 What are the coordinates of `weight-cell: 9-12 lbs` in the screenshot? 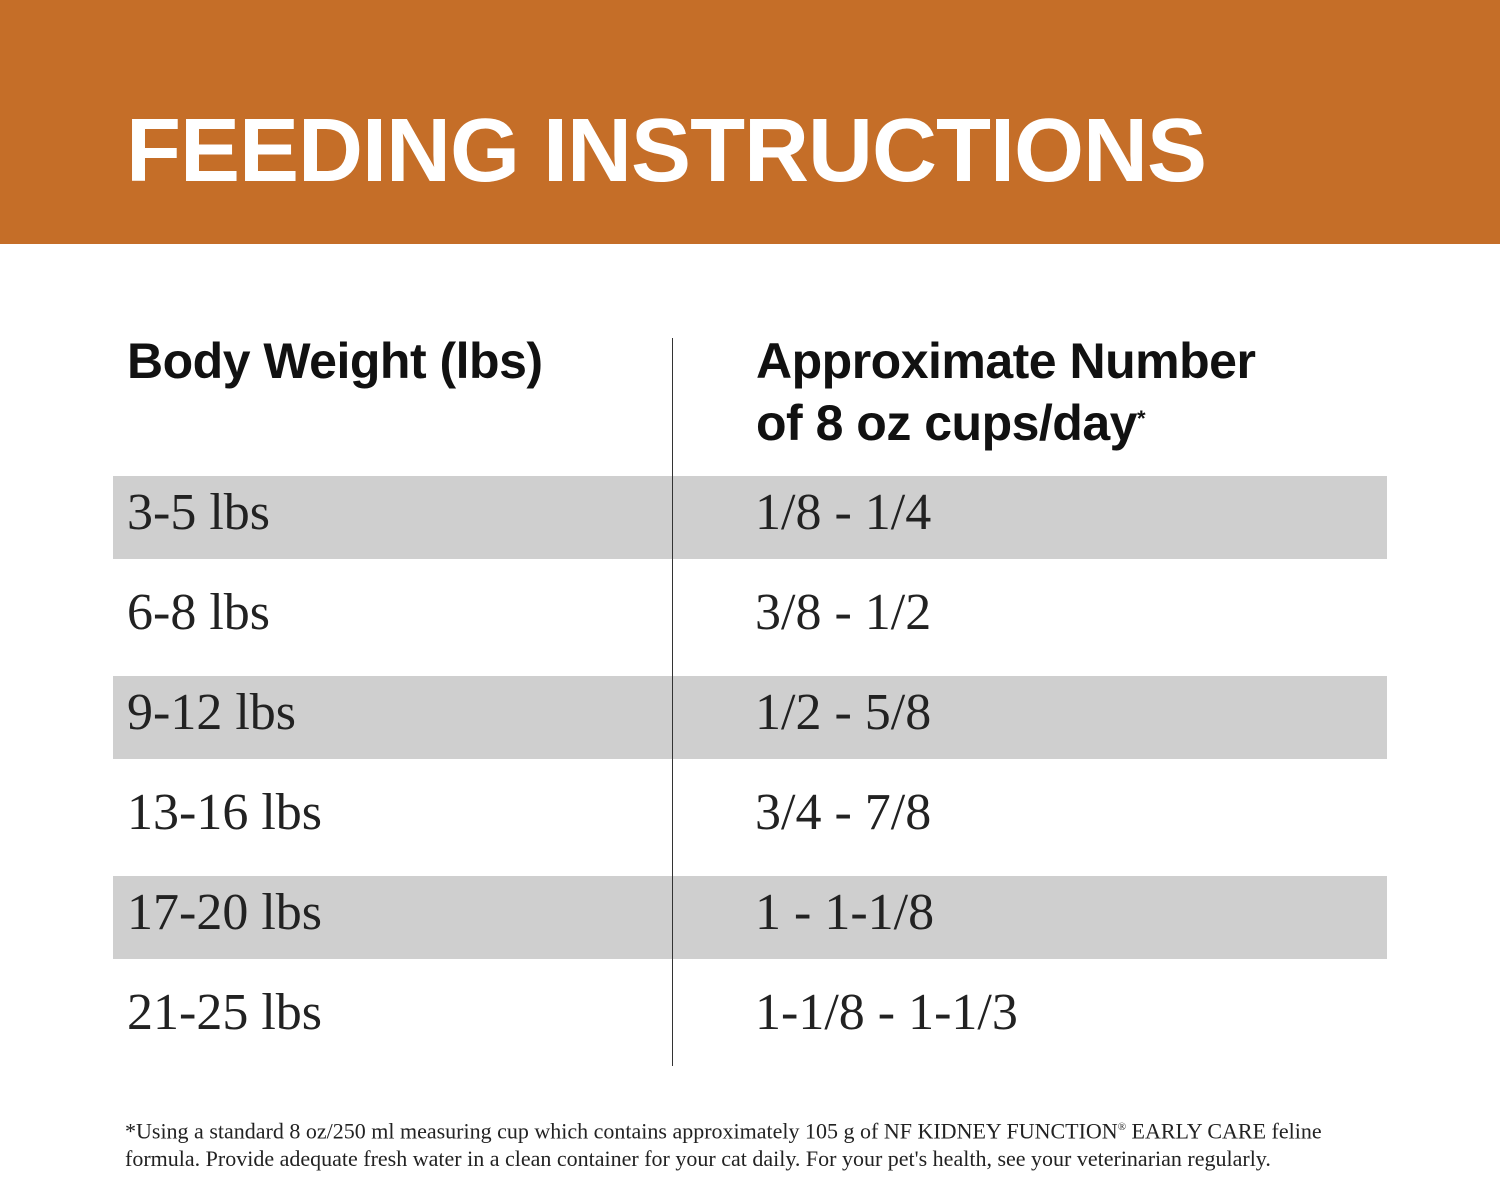 It's located at (211, 712).